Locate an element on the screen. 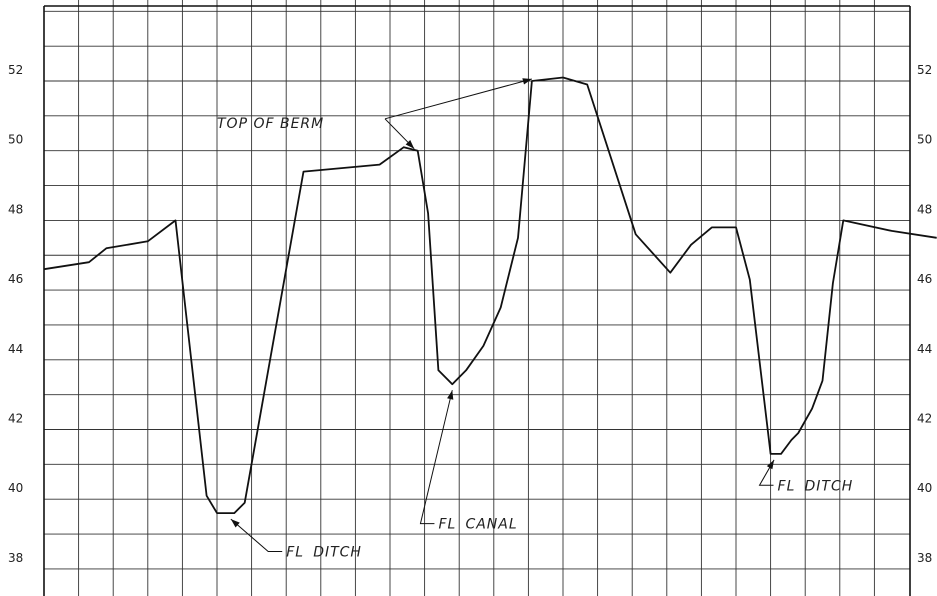 This screenshot has height=596, width=937. y-tick-label-right: 38 is located at coordinates (924, 558).